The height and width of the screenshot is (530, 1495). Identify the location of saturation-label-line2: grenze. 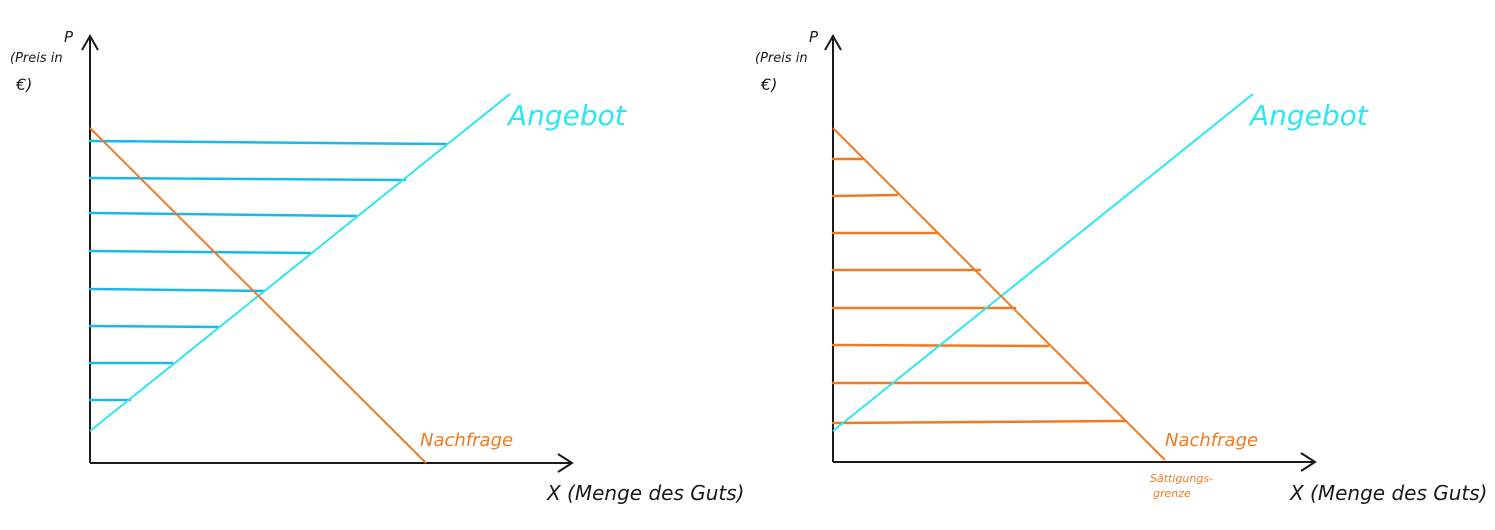
(1172, 493).